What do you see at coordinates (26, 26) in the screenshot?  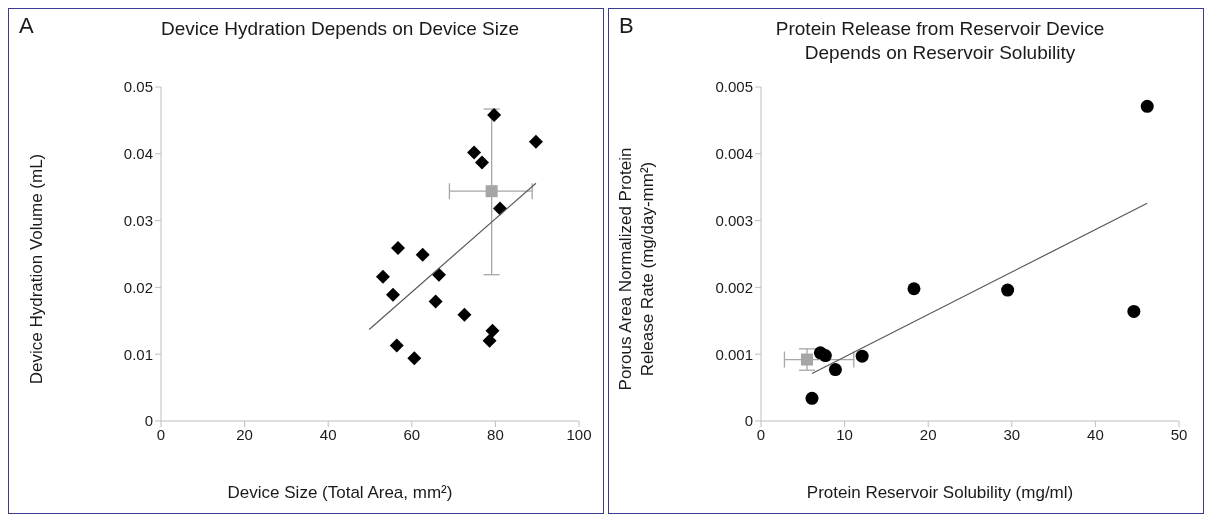 I see `text: A` at bounding box center [26, 26].